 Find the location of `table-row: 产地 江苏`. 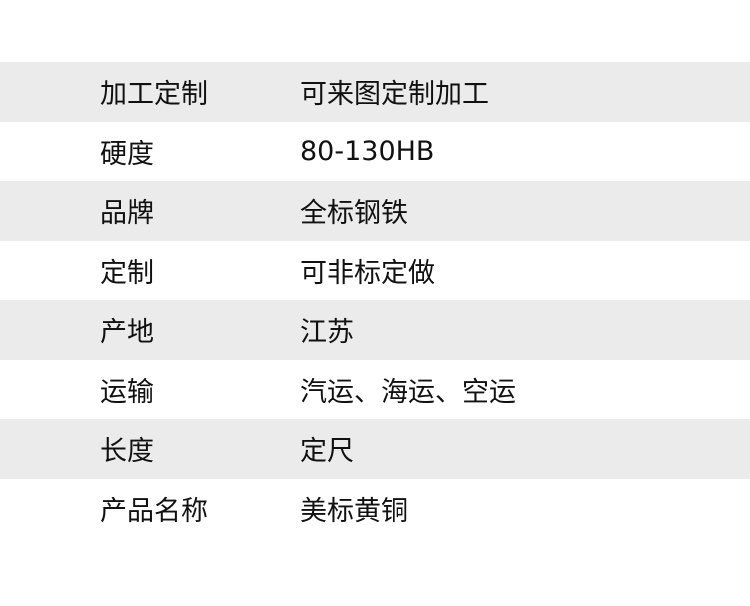

table-row: 产地 江苏 is located at coordinates (375, 330).